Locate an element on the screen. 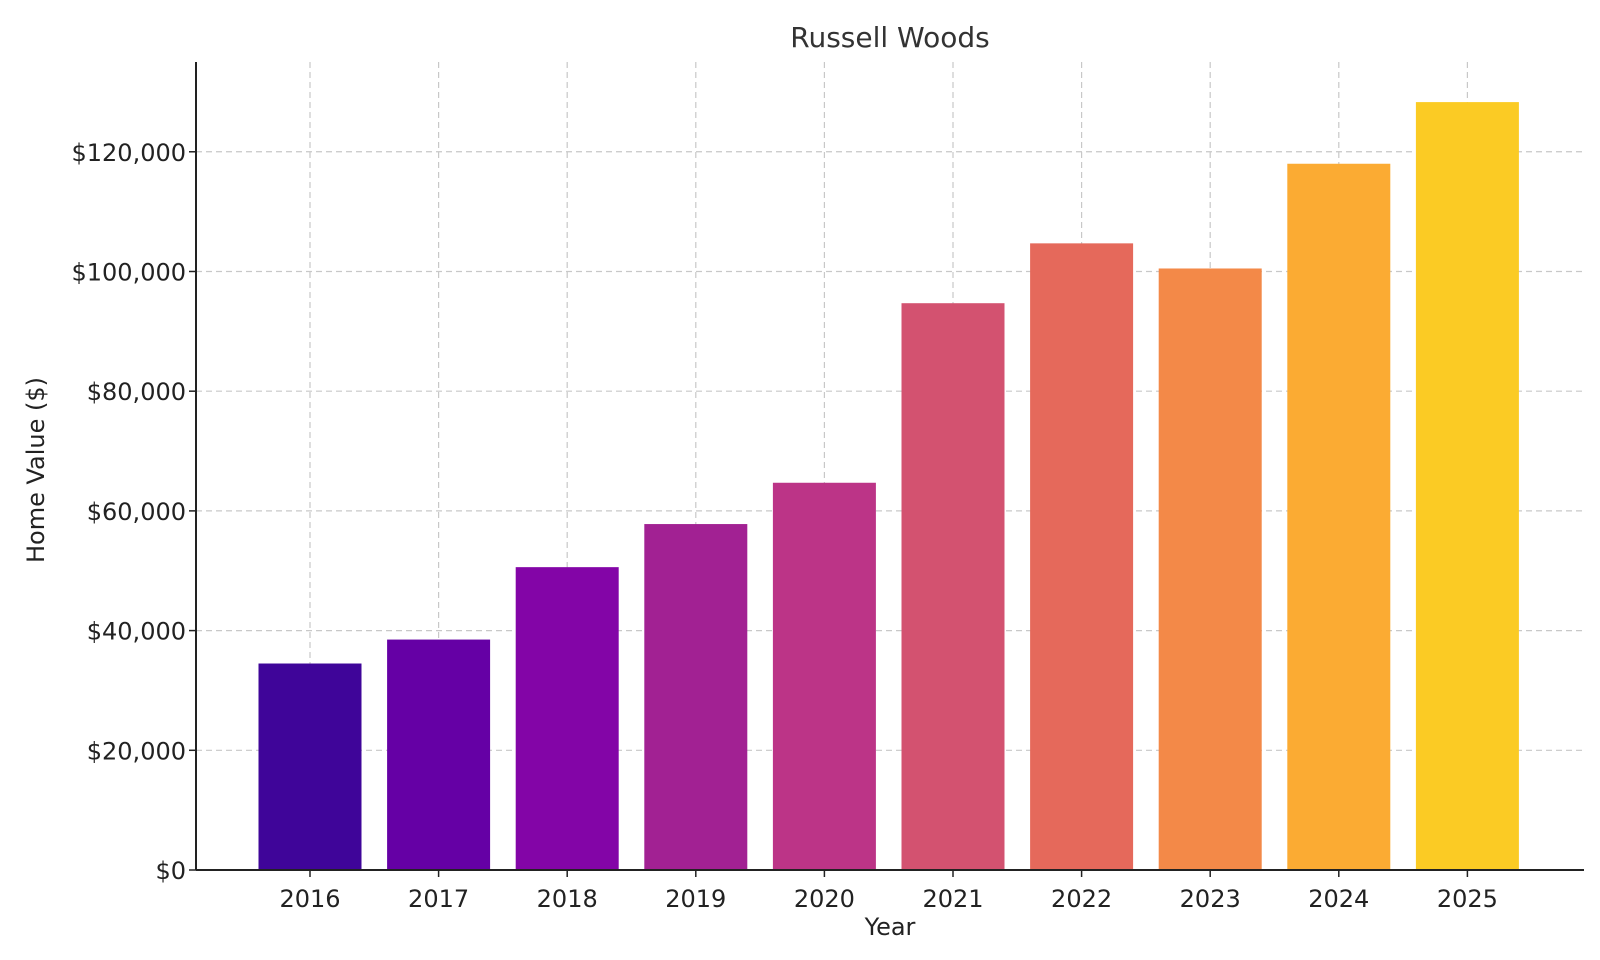 The width and height of the screenshot is (1600, 960). y-tick-label: $80,000 is located at coordinates (136, 392).